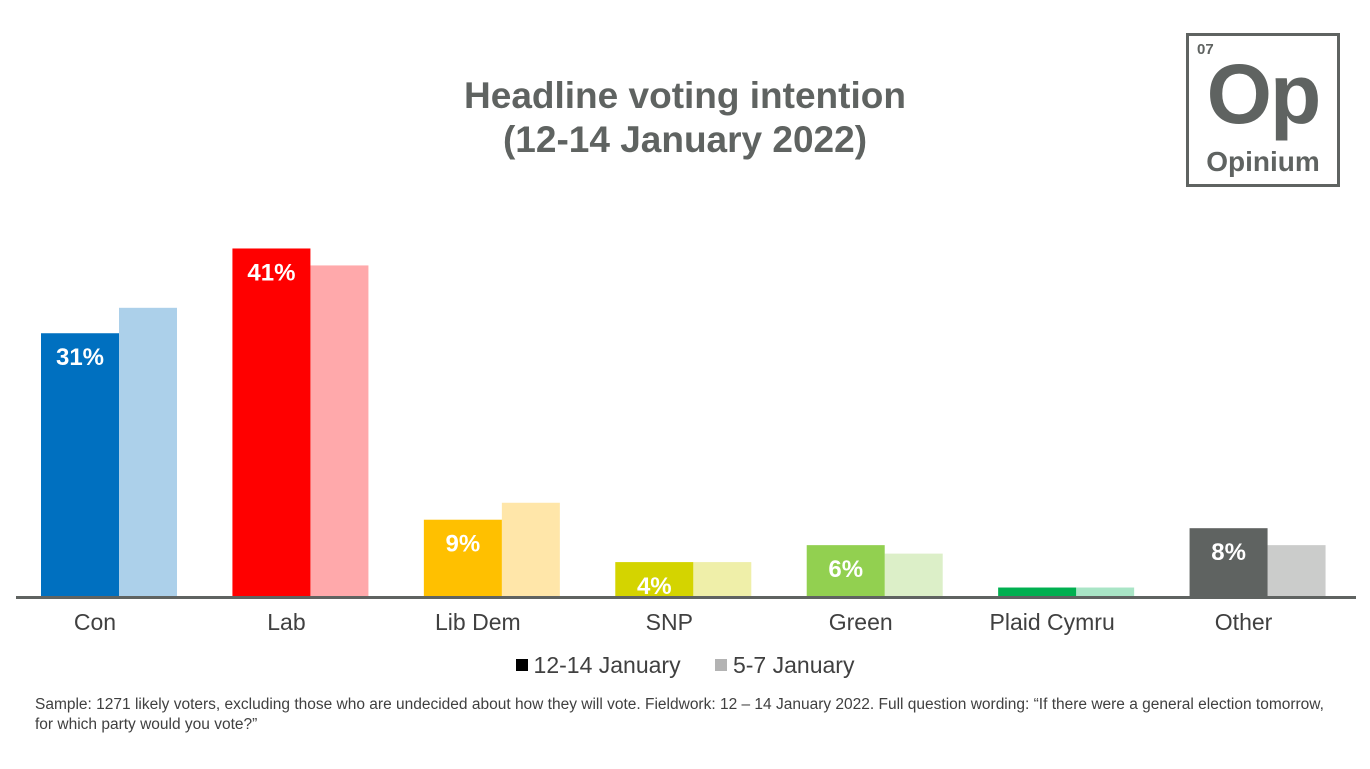 The height and width of the screenshot is (769, 1370). Describe the element at coordinates (685, 139) in the screenshot. I see `title-line-2: (12-14 January 2022)` at that location.